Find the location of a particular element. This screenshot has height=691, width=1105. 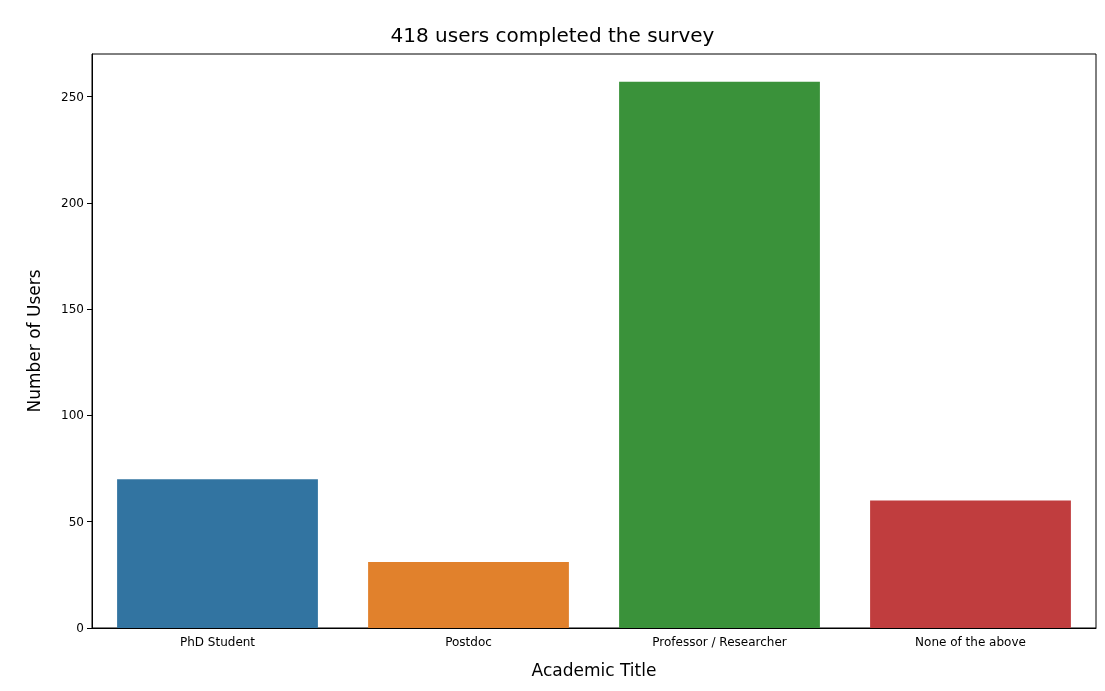

chart-title: 418 users completed the survey is located at coordinates (552, 35).